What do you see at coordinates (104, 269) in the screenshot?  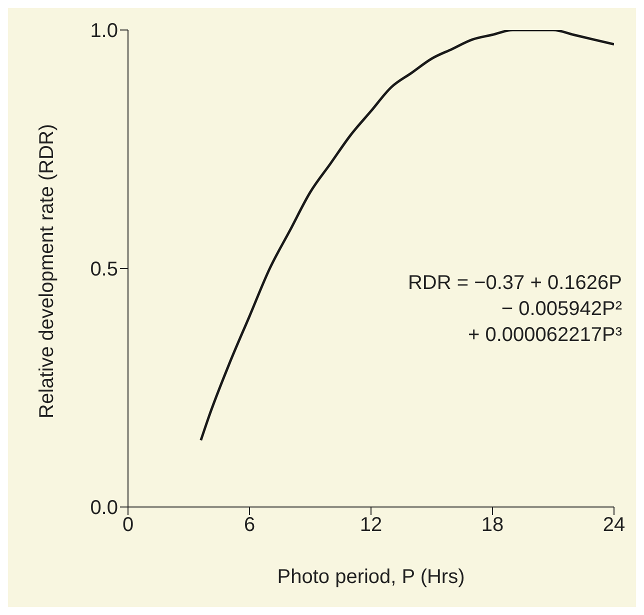 I see `y-tick-label: 0.5` at bounding box center [104, 269].